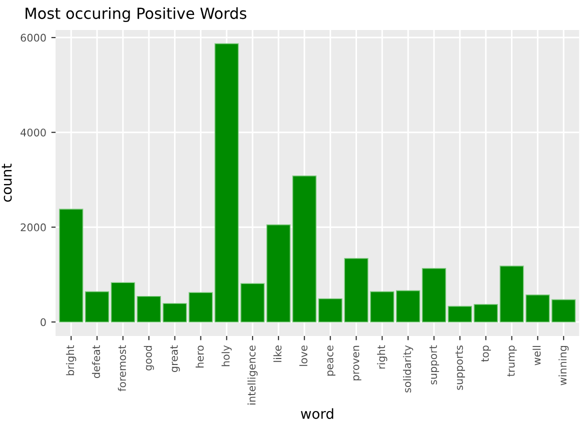  I want to click on x-tick-label: top, so click(486, 354).